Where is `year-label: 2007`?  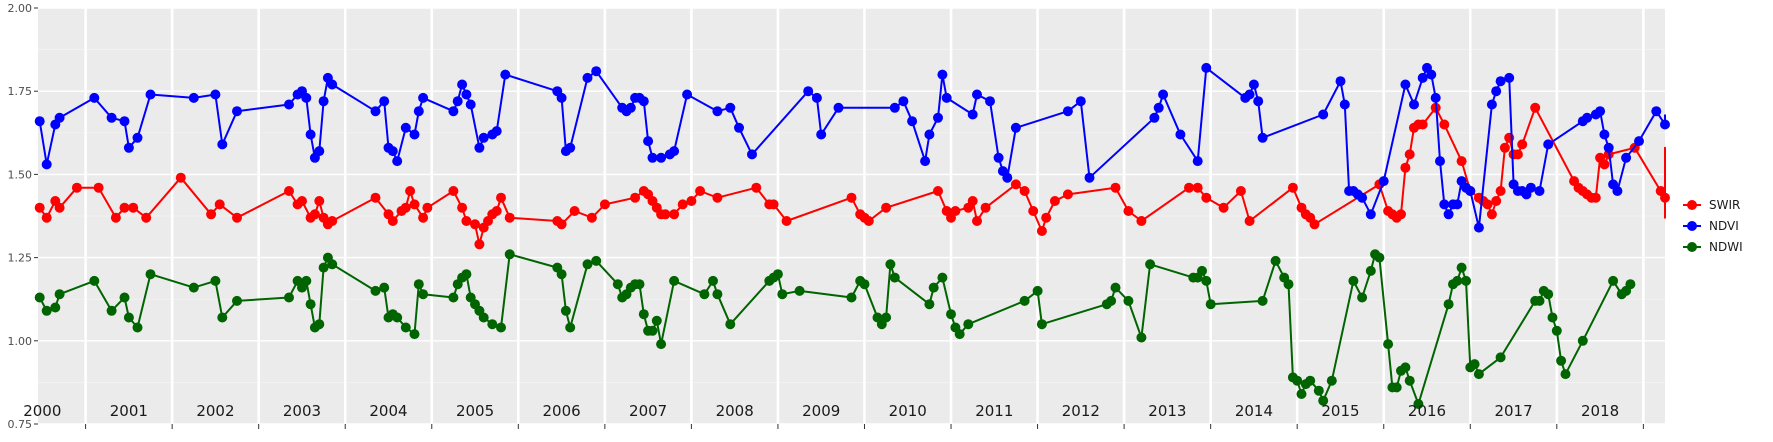
year-label: 2007 is located at coordinates (648, 411).